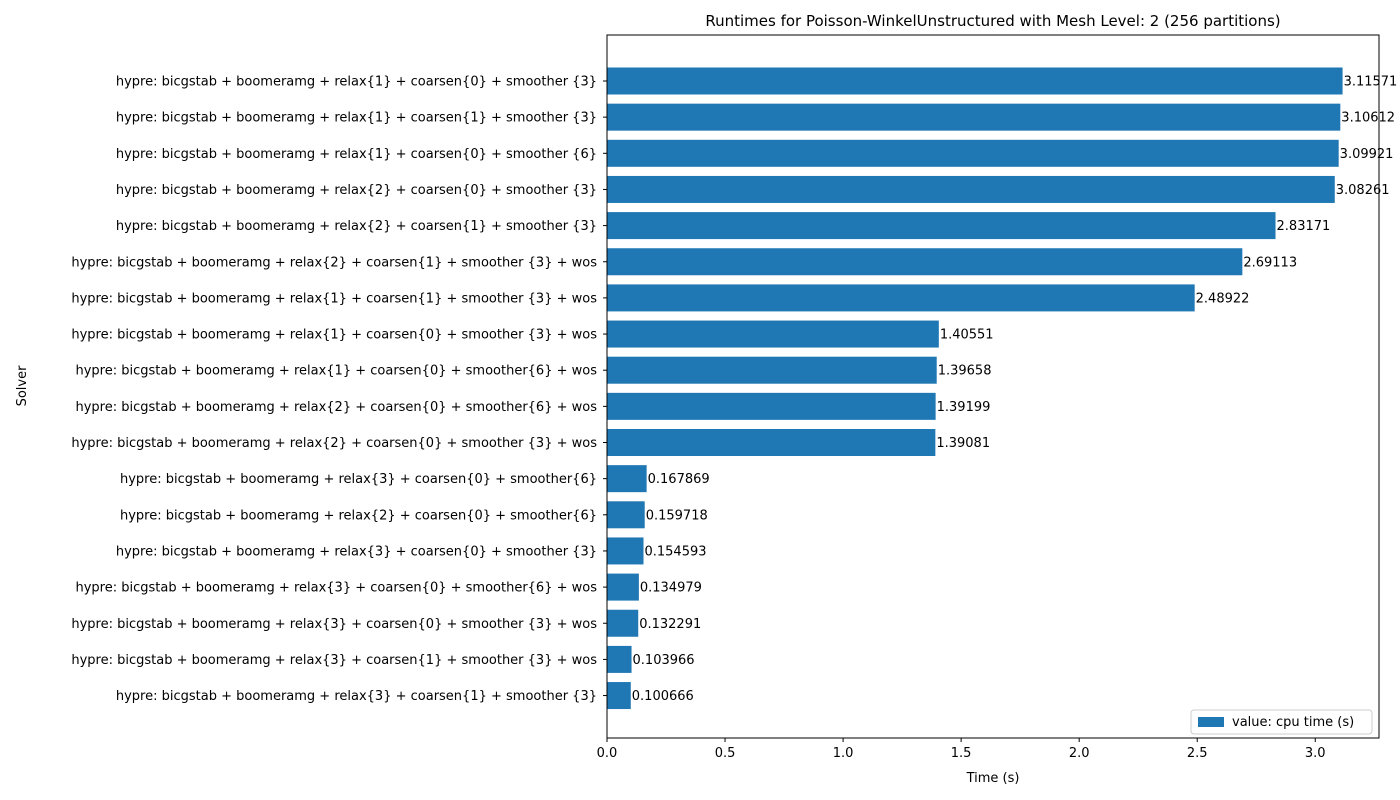 The height and width of the screenshot is (800, 1400). What do you see at coordinates (967, 335) in the screenshot?
I see `bar-value-label: 1.40551` at bounding box center [967, 335].